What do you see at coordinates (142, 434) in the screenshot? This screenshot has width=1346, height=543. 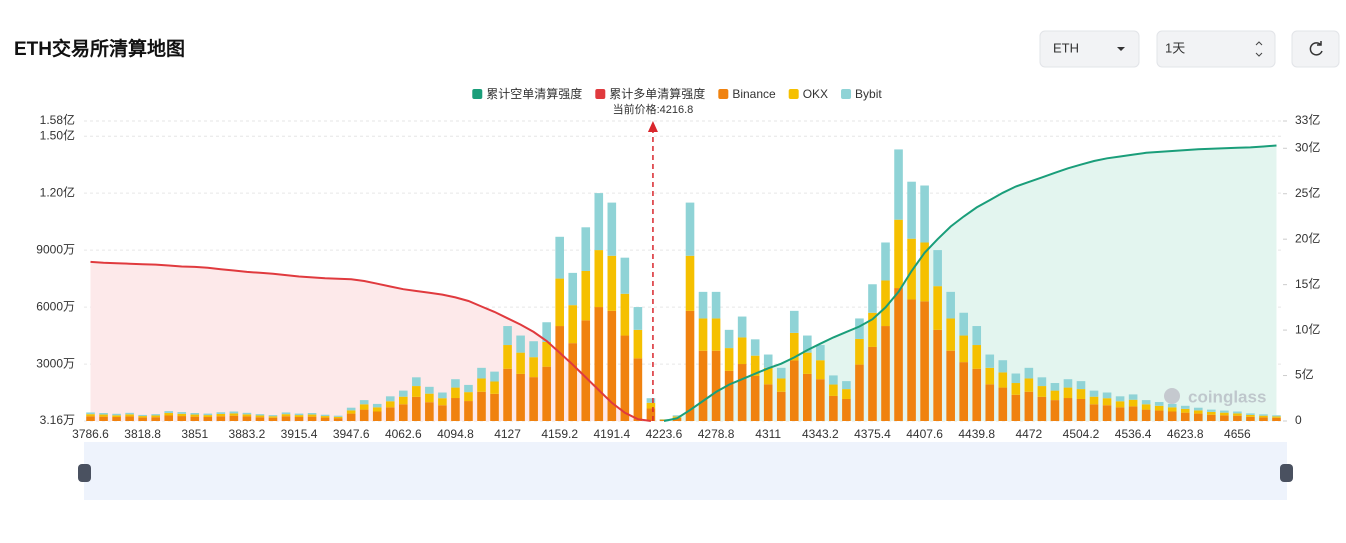 I see `x-tick-label: 3818.8` at bounding box center [142, 434].